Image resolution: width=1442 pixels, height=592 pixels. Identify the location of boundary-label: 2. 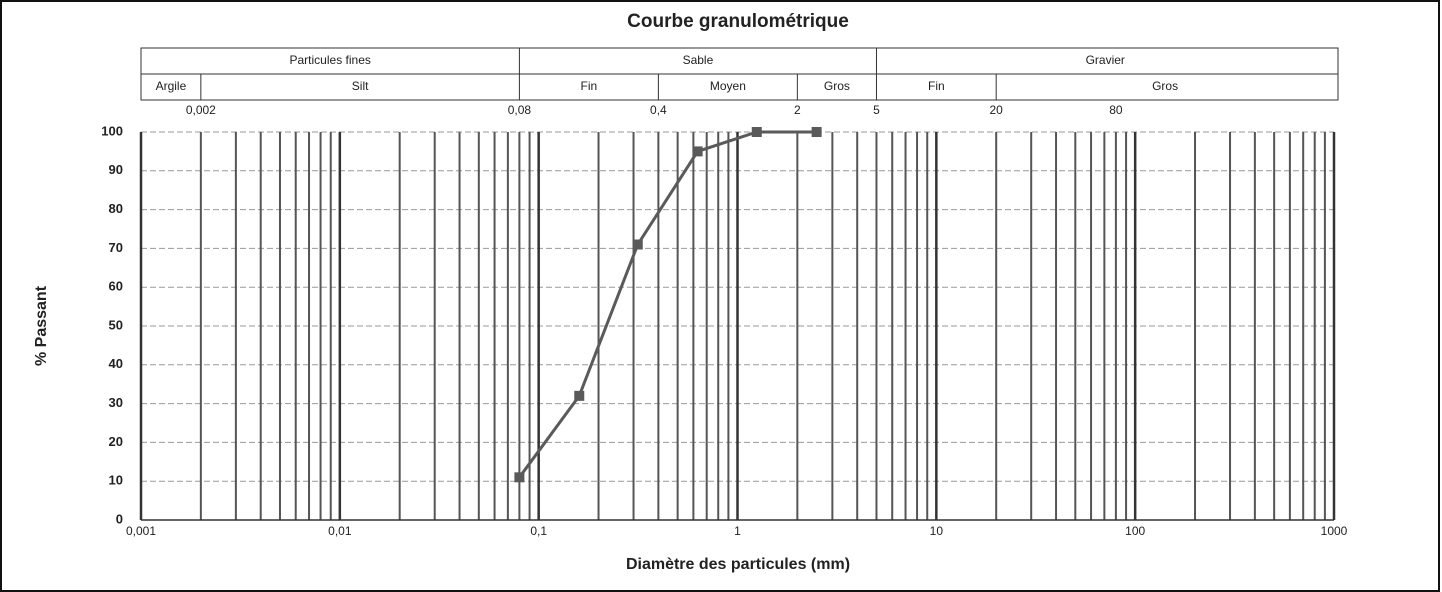
(797, 110).